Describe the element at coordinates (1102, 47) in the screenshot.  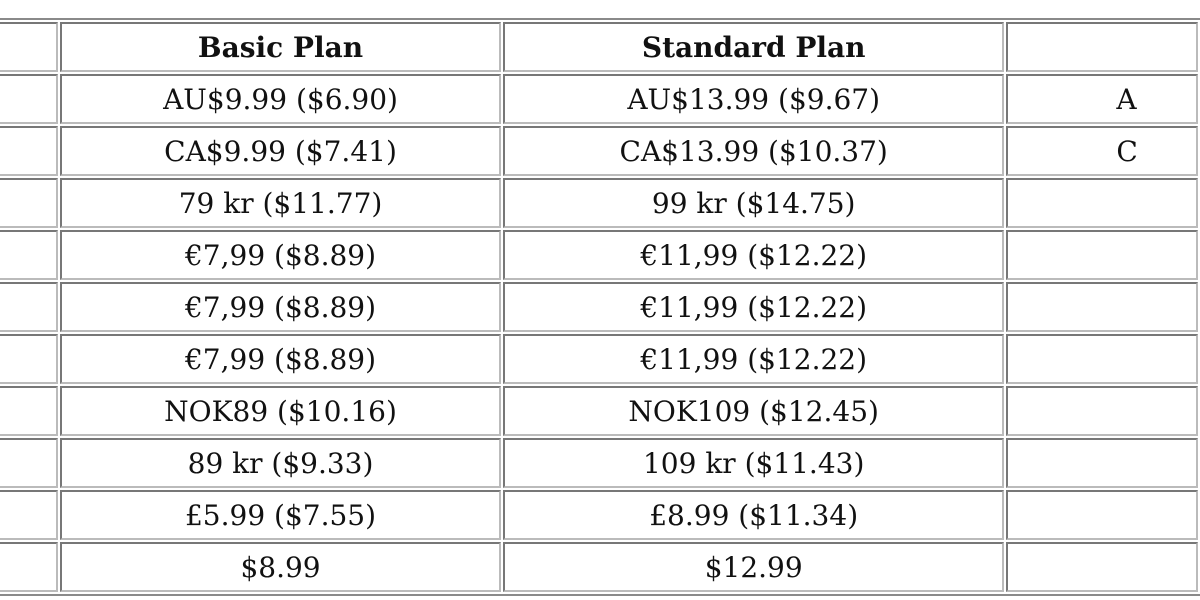
I see `header-premium-plan` at that location.